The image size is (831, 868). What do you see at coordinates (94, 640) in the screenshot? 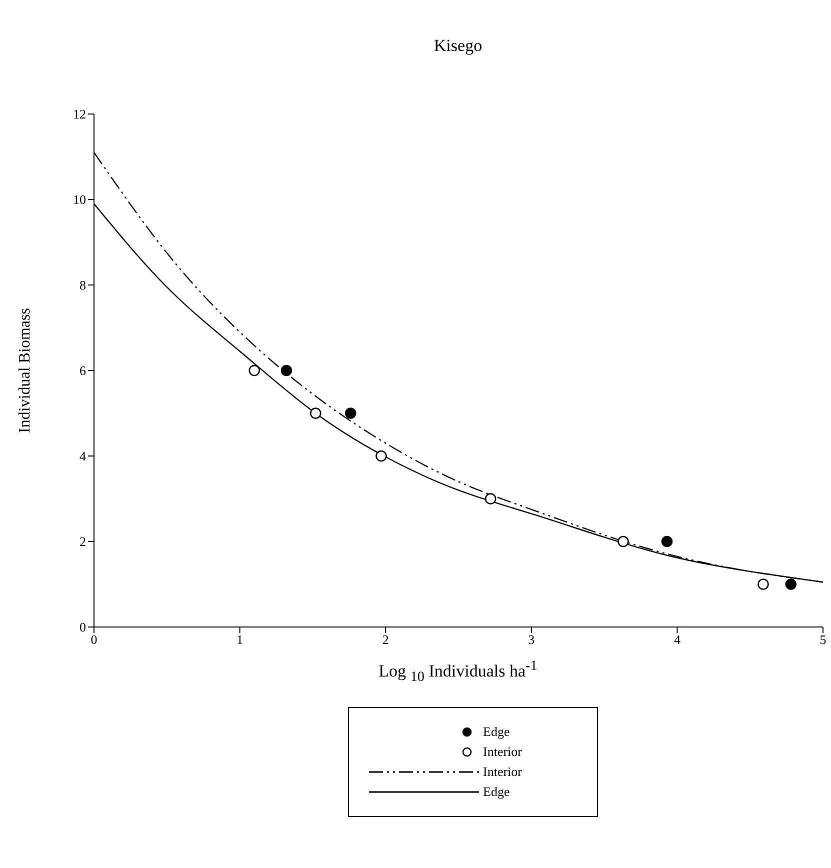
I see `x-tick-label: 0` at bounding box center [94, 640].